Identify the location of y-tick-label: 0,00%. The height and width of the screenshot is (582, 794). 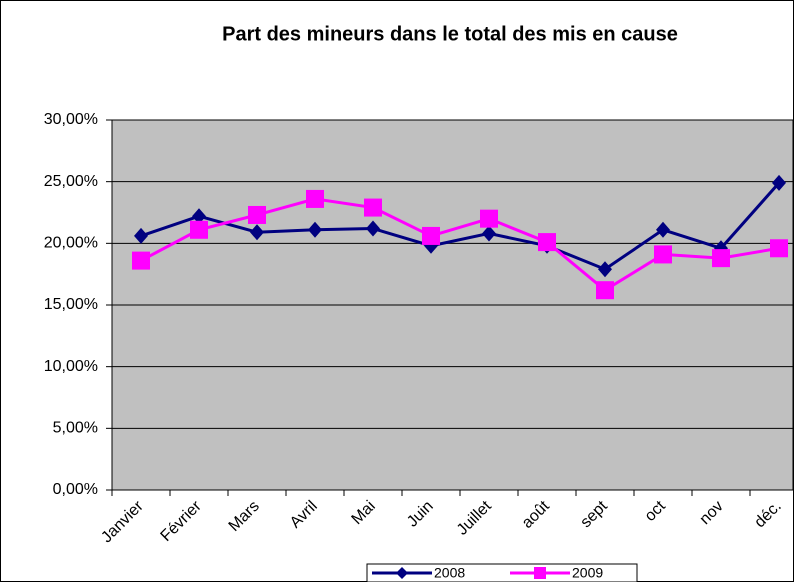
(75, 489).